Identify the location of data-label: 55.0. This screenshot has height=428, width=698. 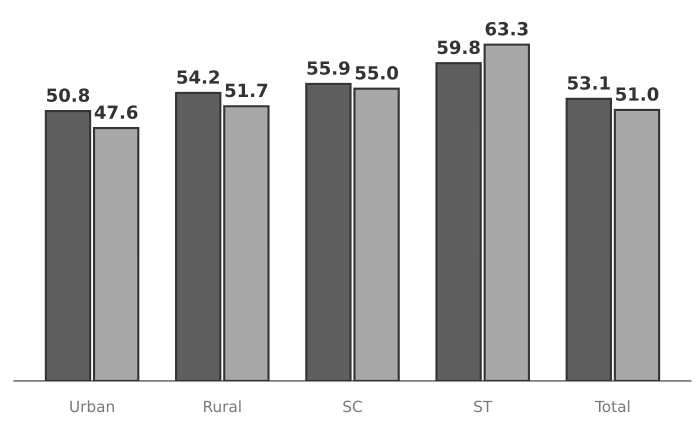
(377, 73).